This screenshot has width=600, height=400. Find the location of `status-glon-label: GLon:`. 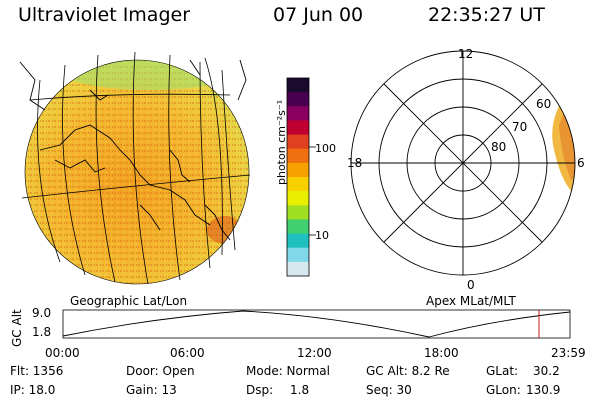

status-glon-label: GLon: is located at coordinates (503, 390).